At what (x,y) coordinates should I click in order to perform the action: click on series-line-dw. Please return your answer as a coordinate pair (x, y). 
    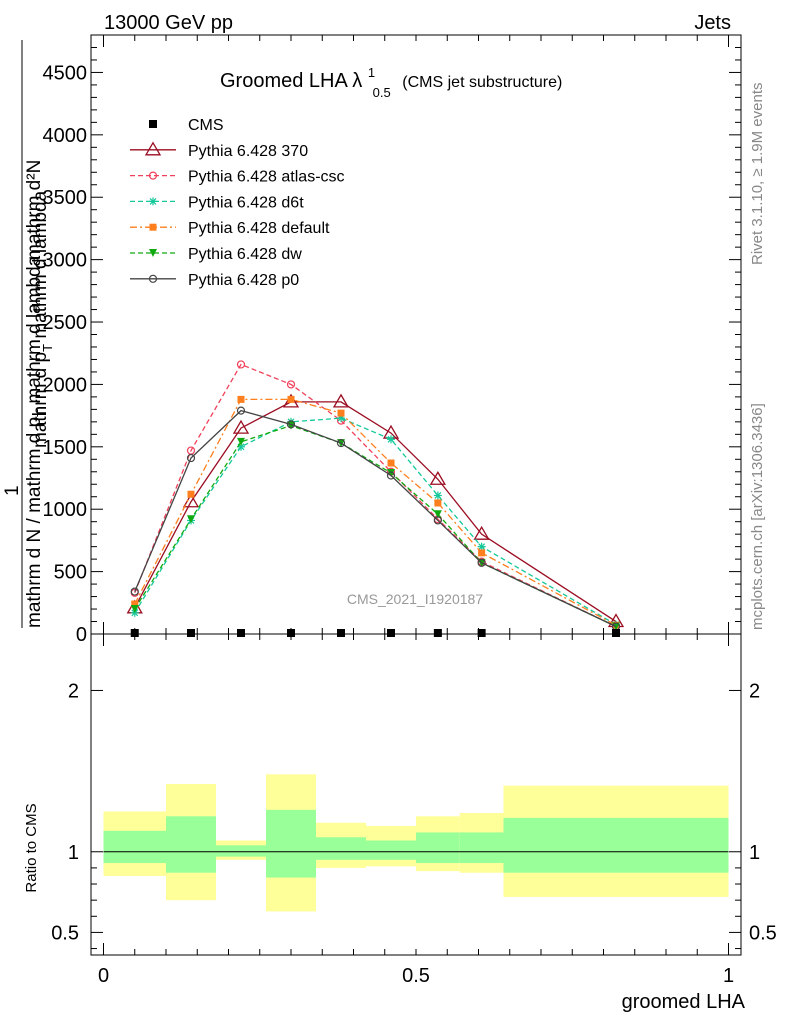
    Looking at the image, I should click on (375, 526).